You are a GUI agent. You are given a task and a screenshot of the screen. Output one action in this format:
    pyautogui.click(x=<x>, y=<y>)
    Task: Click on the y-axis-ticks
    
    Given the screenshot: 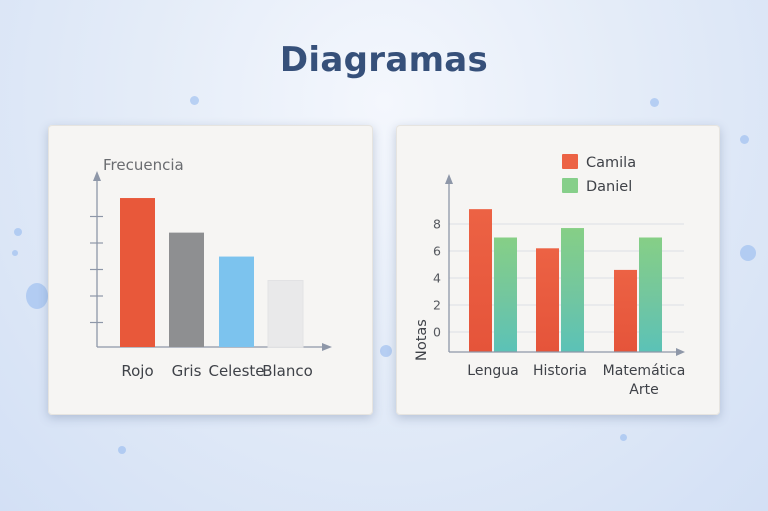 What is the action you would take?
    pyautogui.click(x=96, y=269)
    